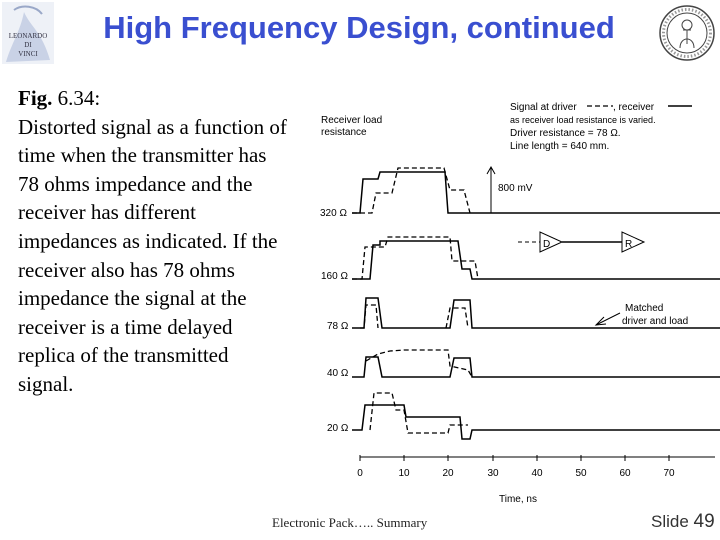 Image resolution: width=720 pixels, height=540 pixels. Describe the element at coordinates (28, 45) in the screenshot. I see `logo-text-line-2: DI` at that location.